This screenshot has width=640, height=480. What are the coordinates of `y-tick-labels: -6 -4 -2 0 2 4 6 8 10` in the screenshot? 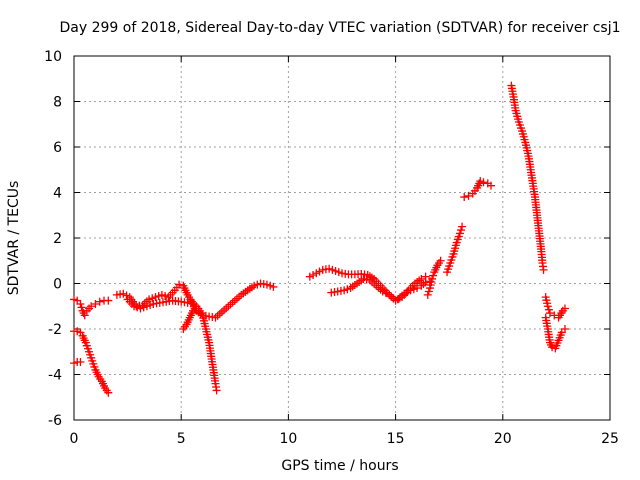 It's located at (53, 239).